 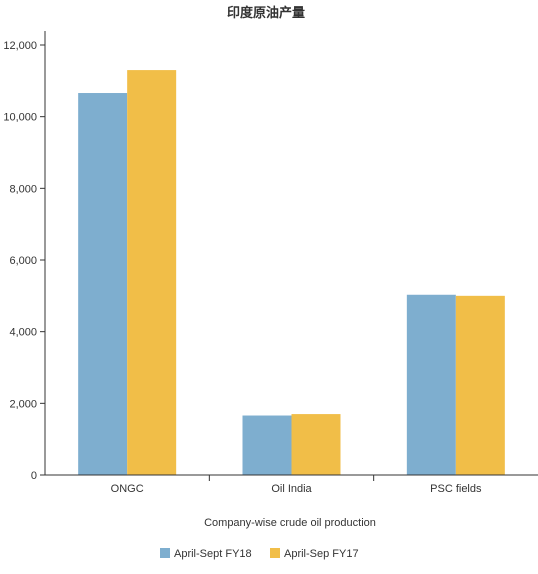 What do you see at coordinates (291, 489) in the screenshot?
I see `x-tick-label: Oil India` at bounding box center [291, 489].